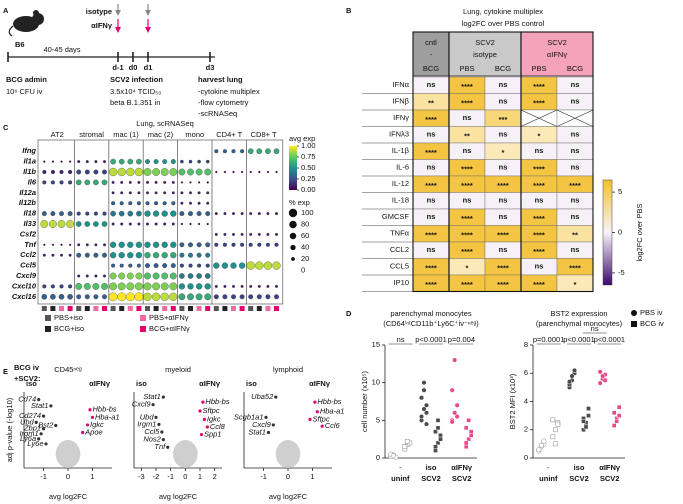 The image size is (683, 504). What do you see at coordinates (251, 383) in the screenshot?
I see `side-label: iso` at bounding box center [251, 383].